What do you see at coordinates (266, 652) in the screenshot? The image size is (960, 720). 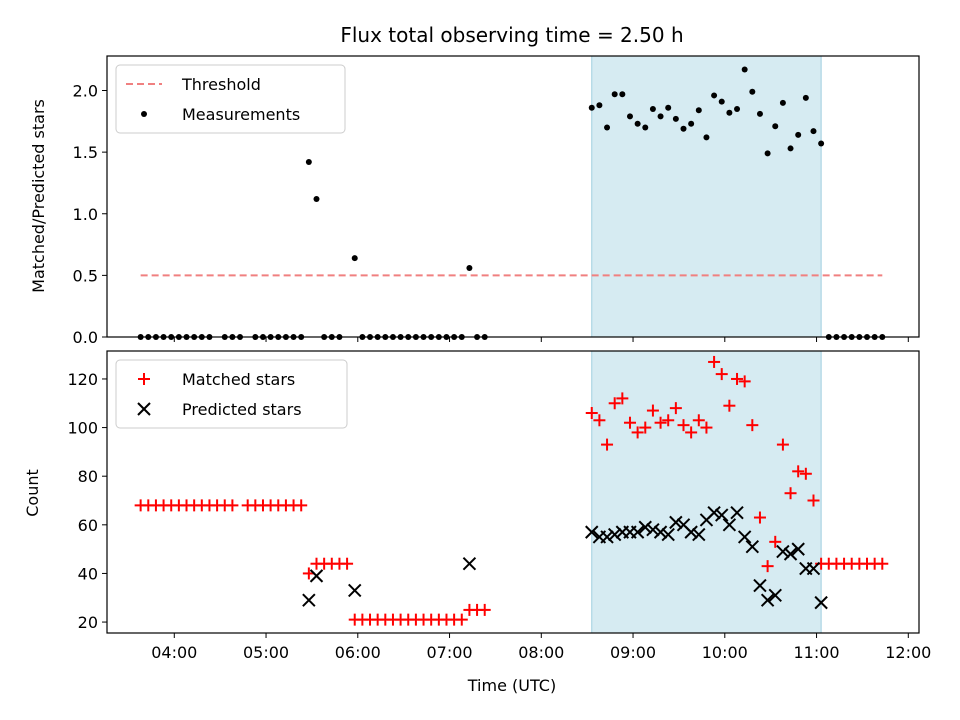 I see `x-tick-label: 05:00` at bounding box center [266, 652].